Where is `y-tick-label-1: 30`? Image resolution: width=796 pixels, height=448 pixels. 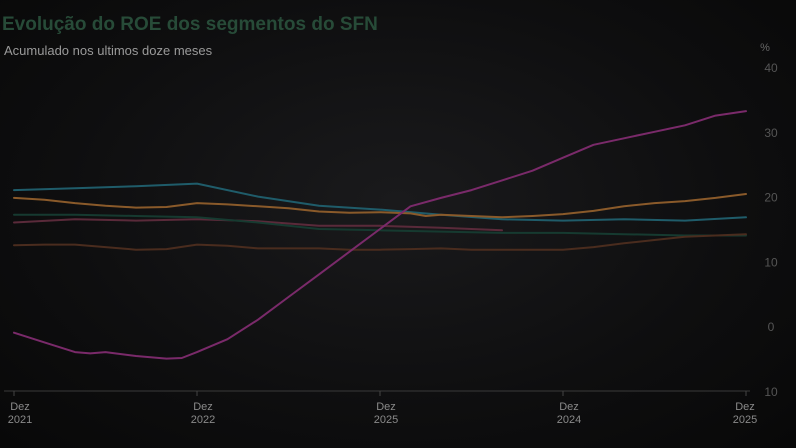
y-tick-label-1: 30 is located at coordinates (771, 133).